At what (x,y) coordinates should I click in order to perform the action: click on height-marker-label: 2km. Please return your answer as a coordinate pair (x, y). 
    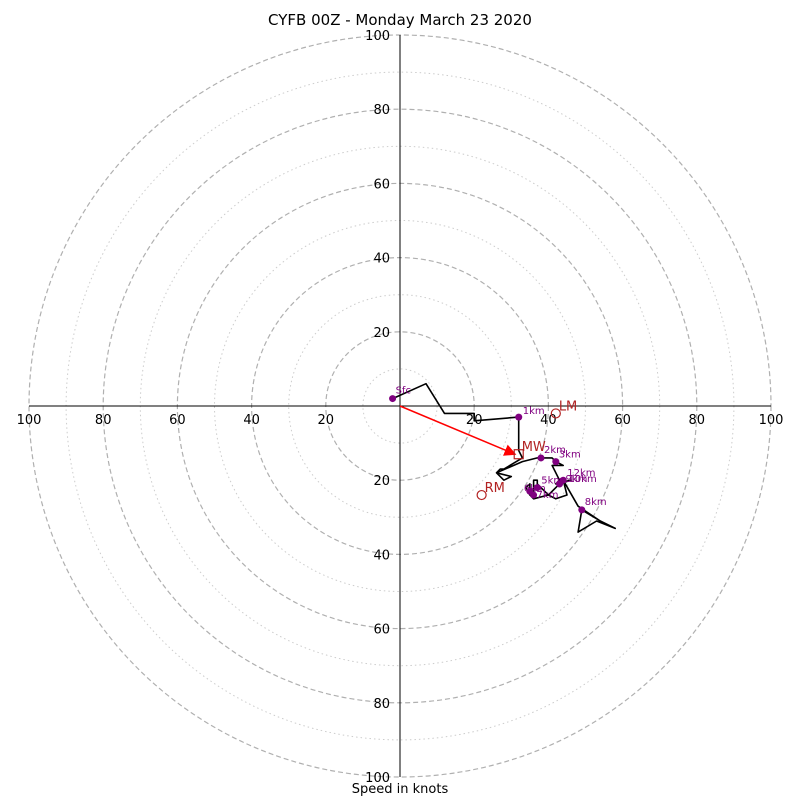
    Looking at the image, I should click on (555, 450).